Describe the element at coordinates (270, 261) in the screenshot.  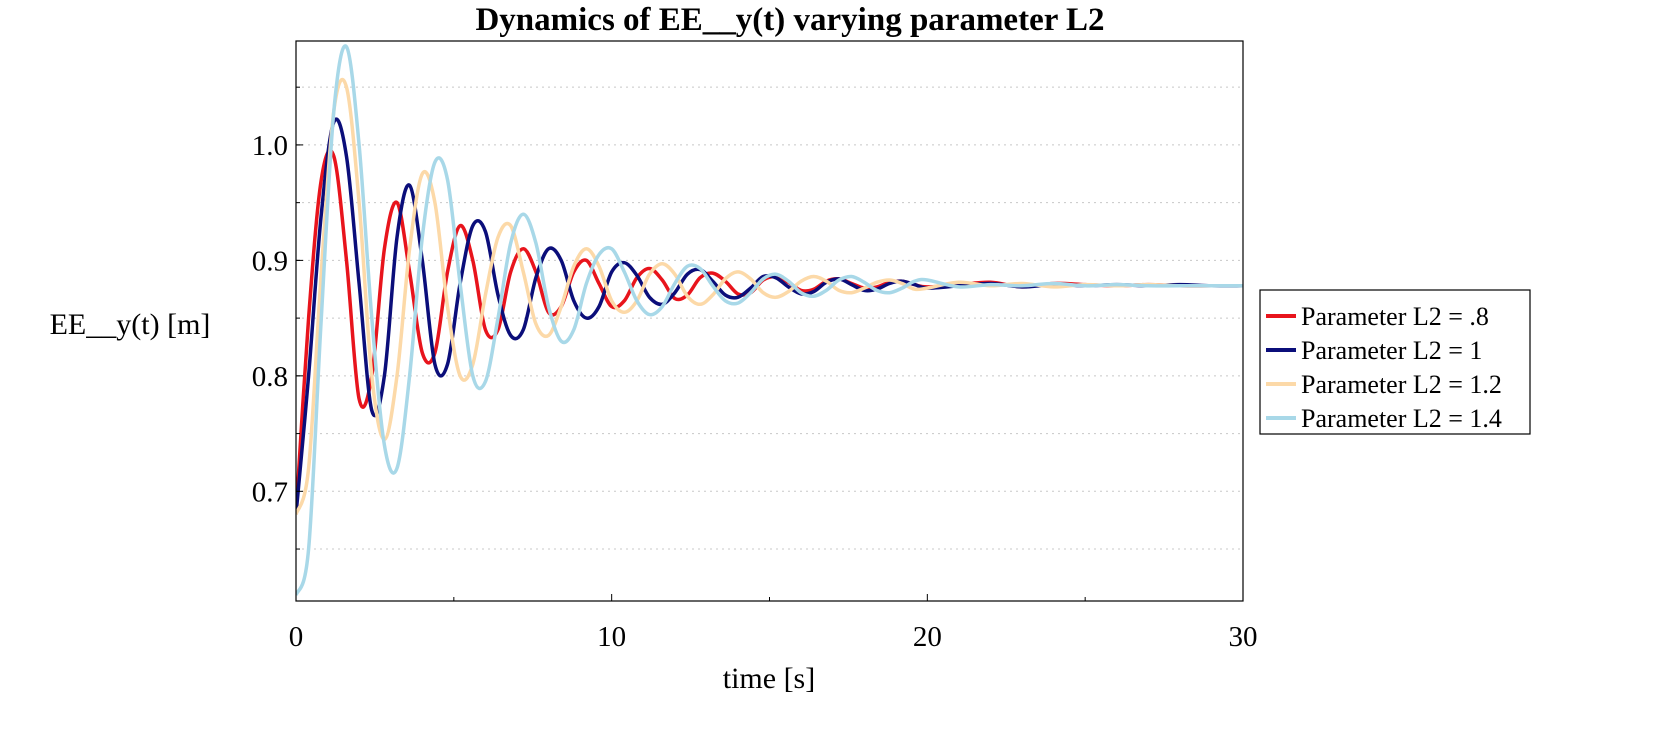
I see `y-tick-label: 0.9` at that location.